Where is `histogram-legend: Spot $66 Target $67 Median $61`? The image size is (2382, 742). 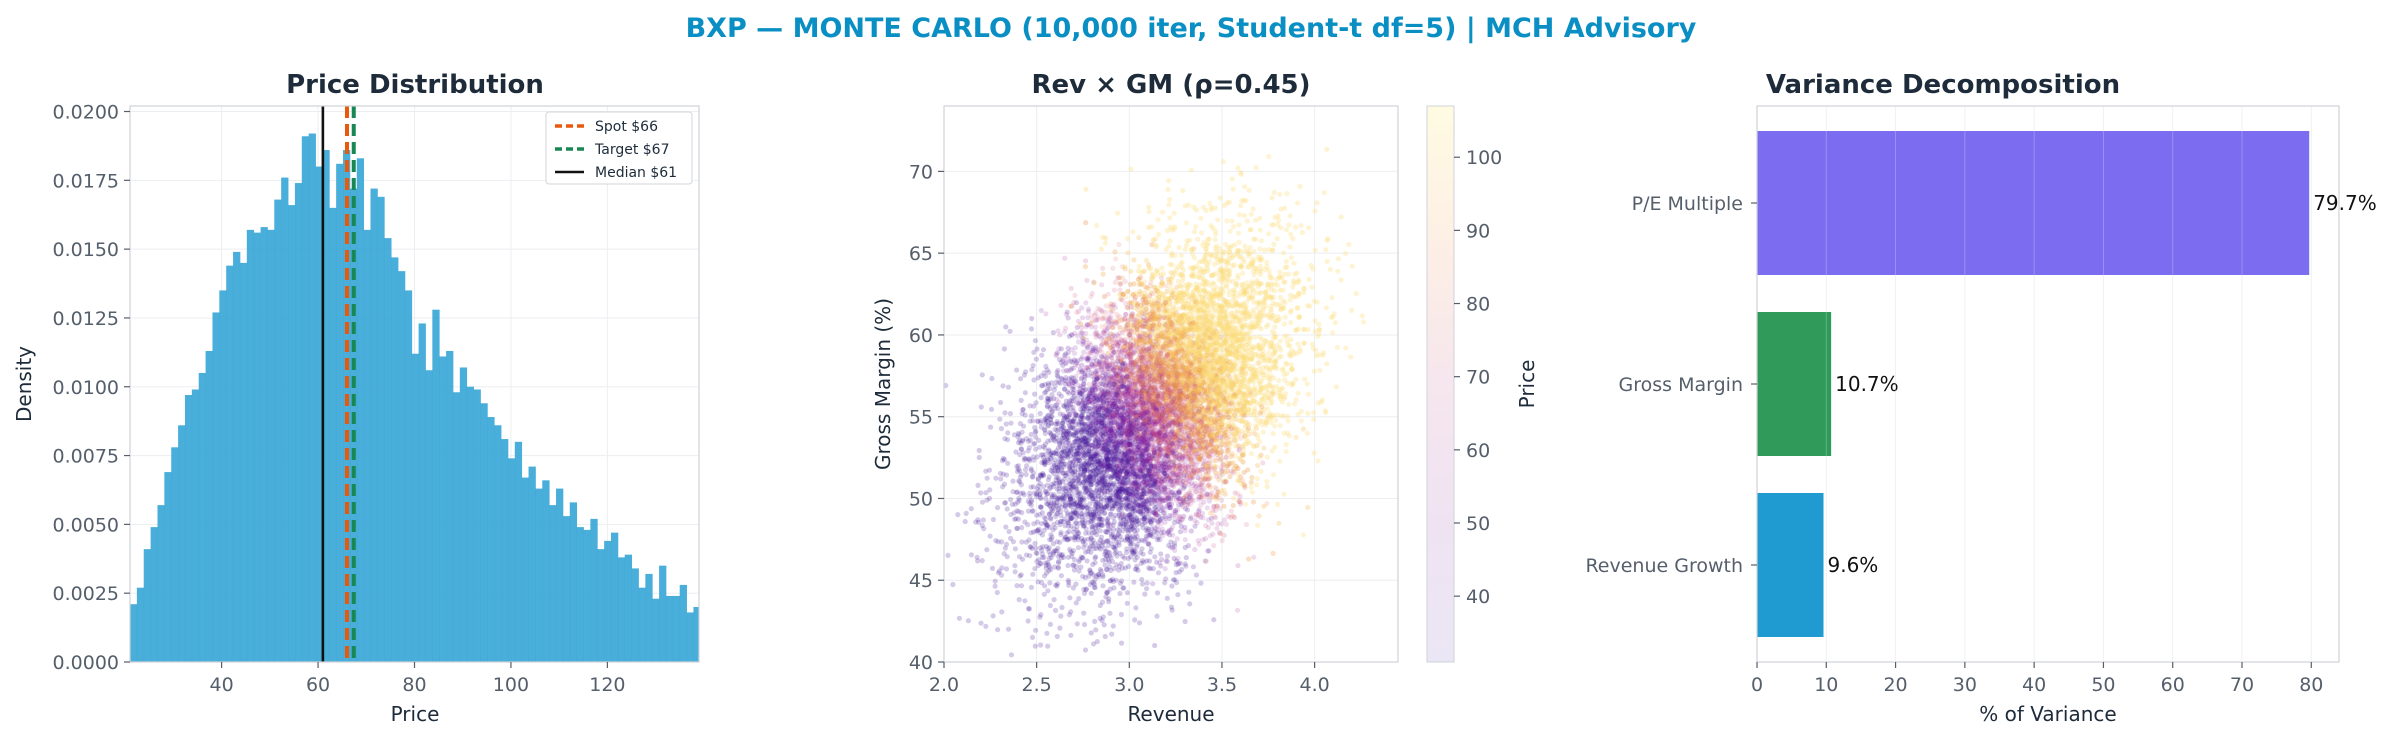 histogram-legend: Spot $66 Target $67 Median $61 is located at coordinates (619, 148).